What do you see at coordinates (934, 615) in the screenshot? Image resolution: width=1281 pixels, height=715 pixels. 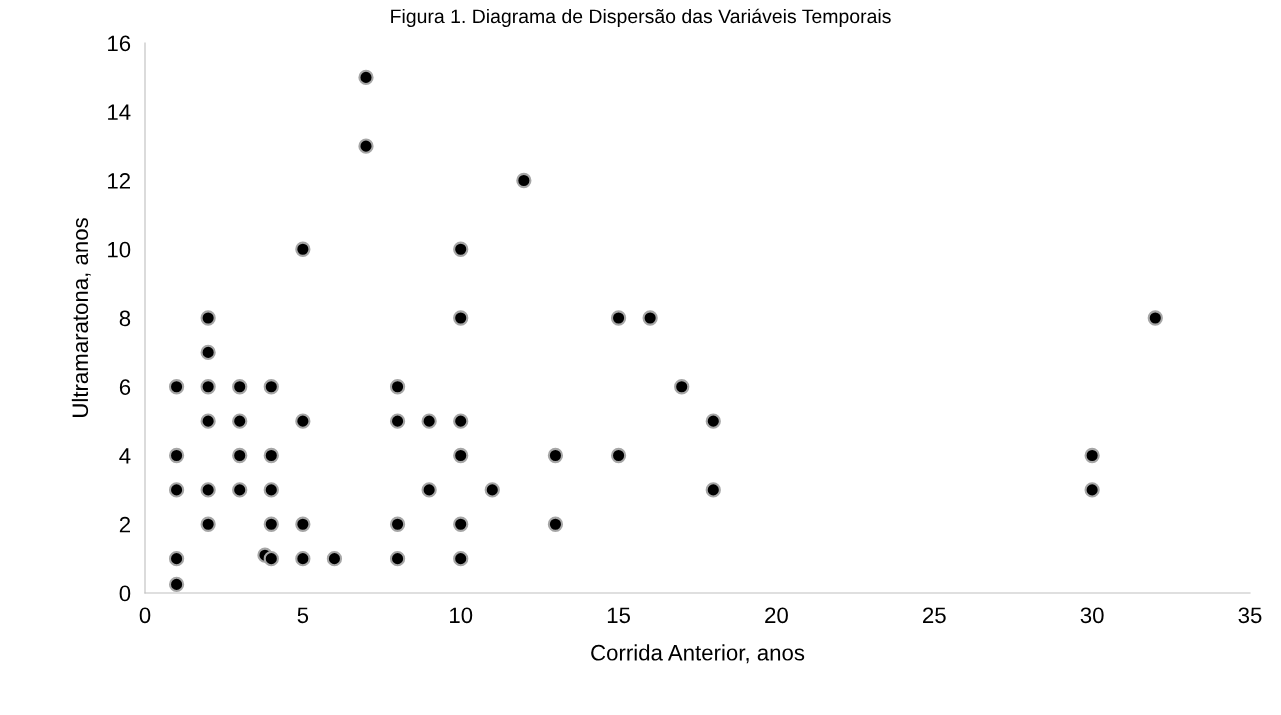 I see `x-tick-label: 25` at bounding box center [934, 615].